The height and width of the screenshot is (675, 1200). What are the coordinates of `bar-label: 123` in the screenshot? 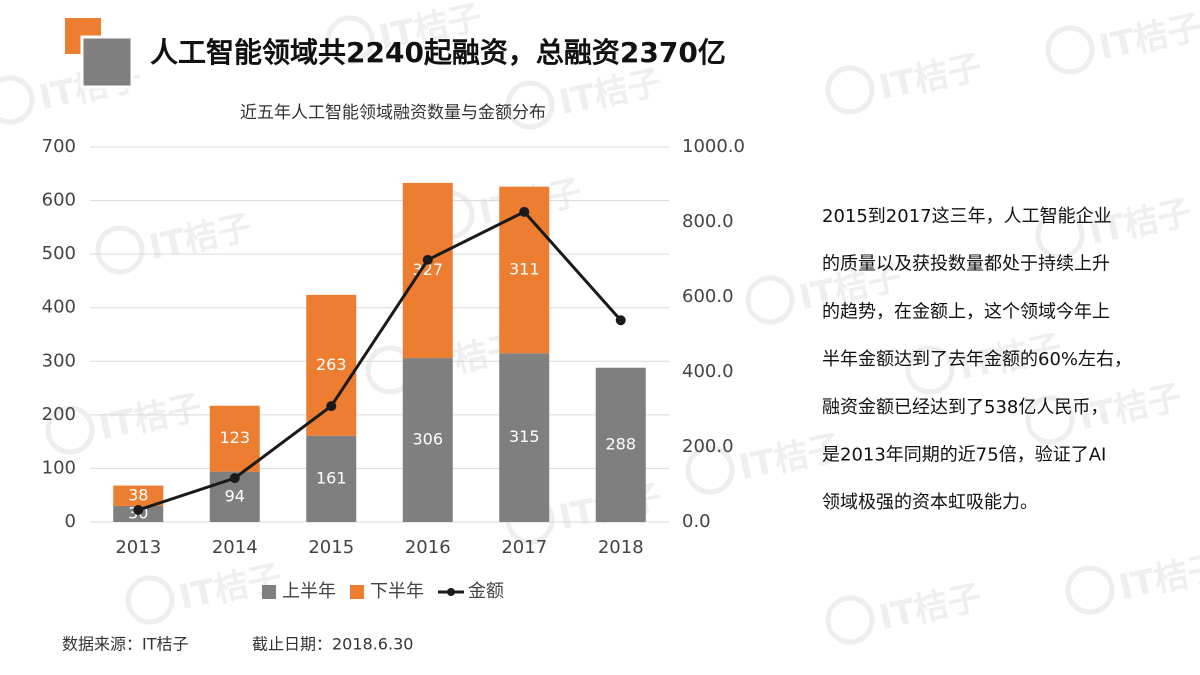 It's located at (234, 437).